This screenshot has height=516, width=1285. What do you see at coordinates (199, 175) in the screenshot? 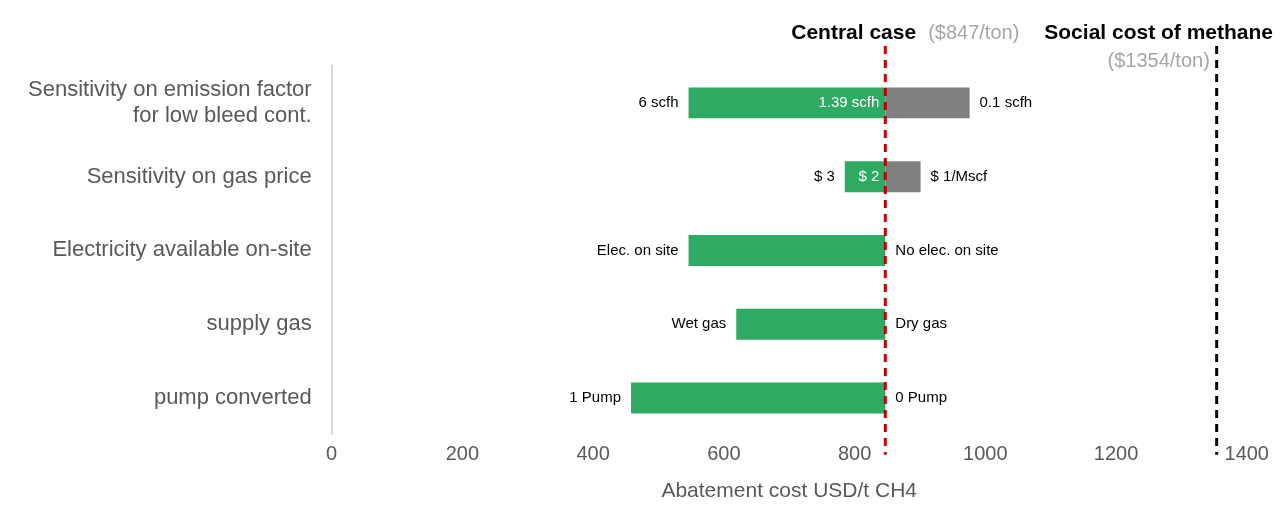
I see `y-tick-label: Sensitivity on gas price` at bounding box center [199, 175].